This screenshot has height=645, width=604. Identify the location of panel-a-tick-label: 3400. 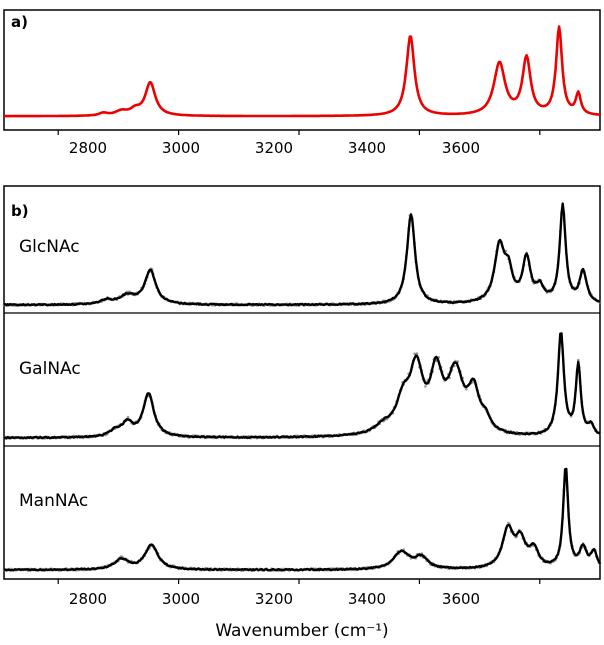
(367, 148).